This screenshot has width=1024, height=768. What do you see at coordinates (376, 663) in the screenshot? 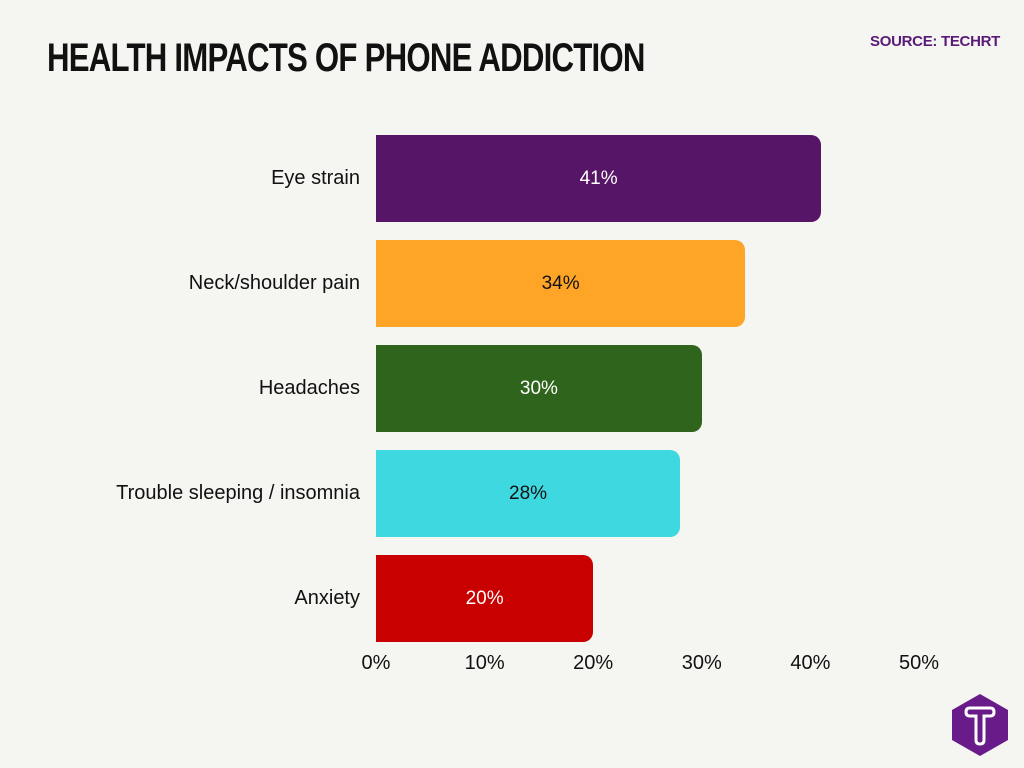
I see `x-tick-label: 0%` at bounding box center [376, 663].